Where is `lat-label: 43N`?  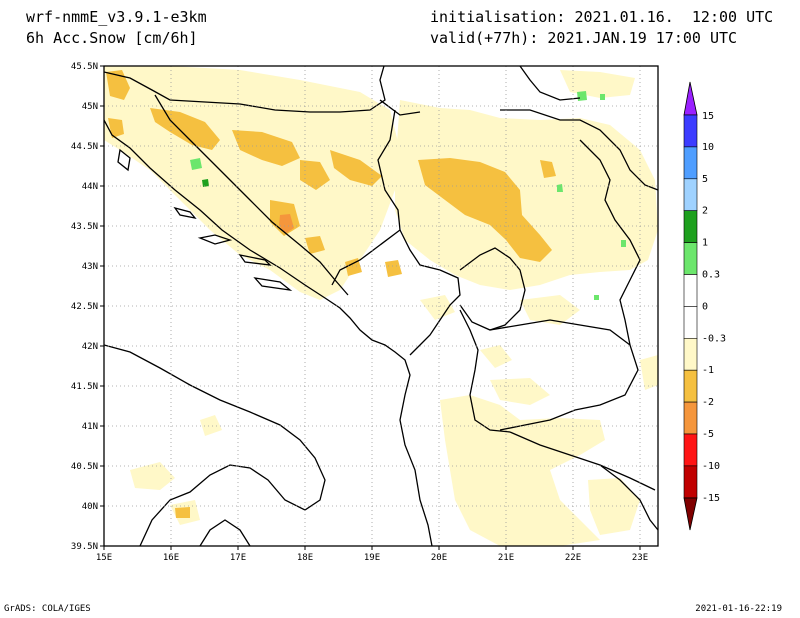
lat-label: 43N is located at coordinates (90, 267).